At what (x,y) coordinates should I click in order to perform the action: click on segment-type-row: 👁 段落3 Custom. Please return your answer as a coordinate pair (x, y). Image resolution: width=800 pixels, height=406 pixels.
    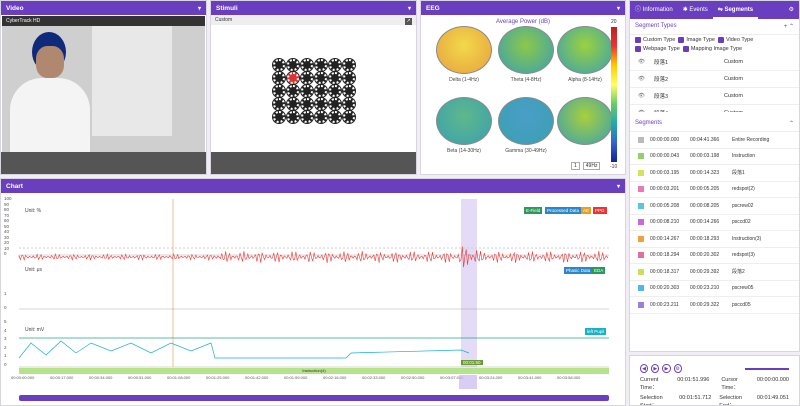
    Looking at the image, I should click on (714, 96).